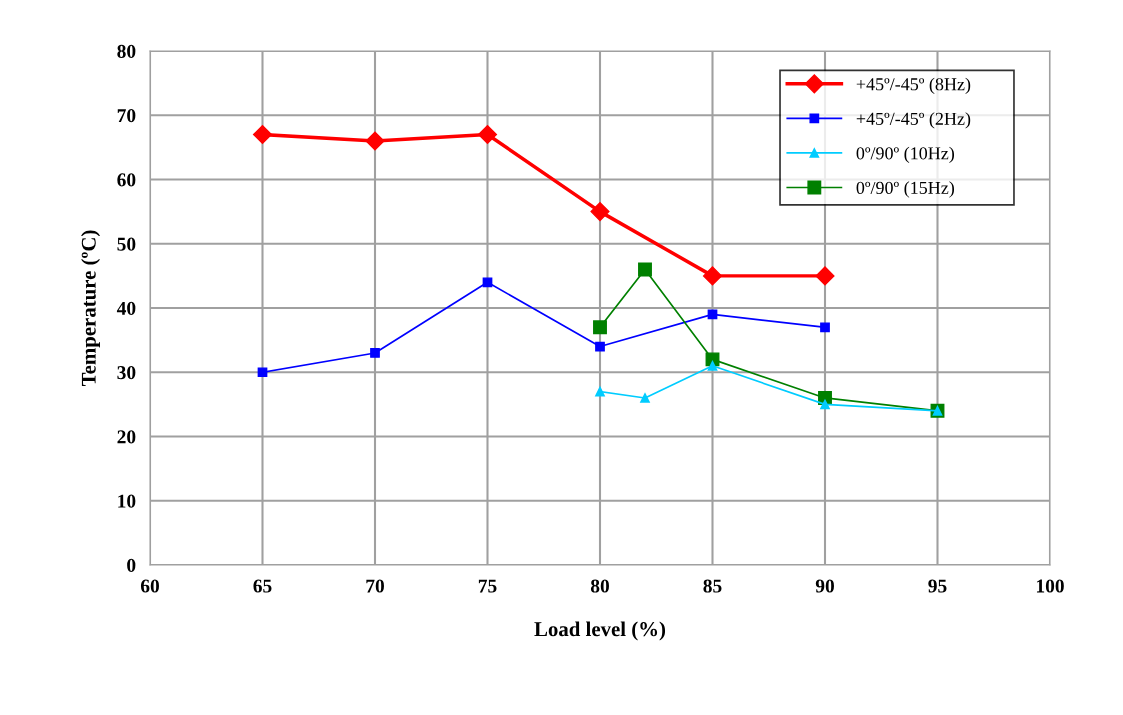 Image resolution: width=1123 pixels, height=715 pixels. I want to click on x-axis-title: Load level (%), so click(600, 631).